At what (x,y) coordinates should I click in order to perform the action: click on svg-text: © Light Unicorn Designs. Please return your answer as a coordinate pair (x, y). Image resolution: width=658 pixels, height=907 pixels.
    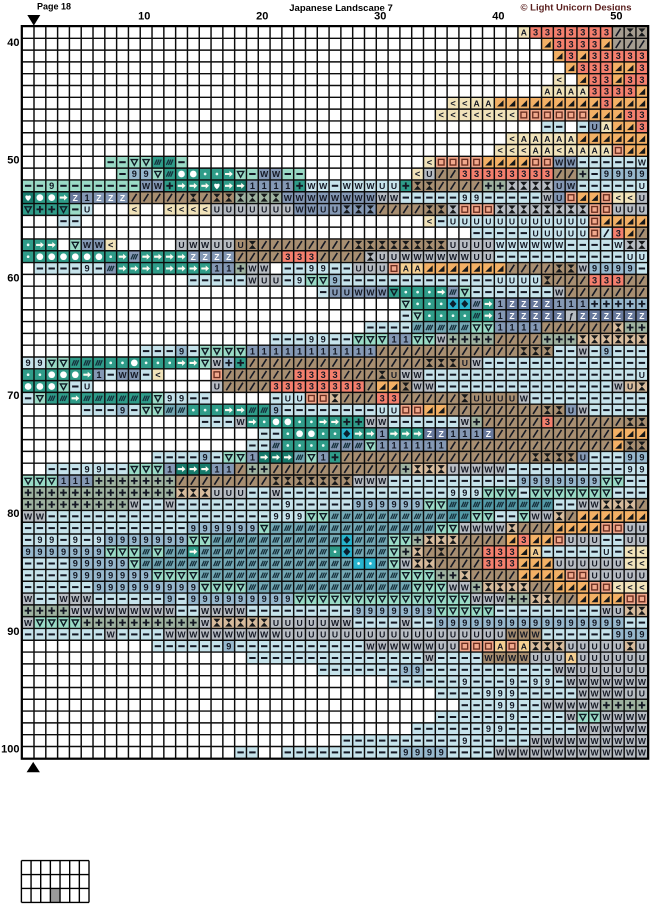
    Looking at the image, I should click on (576, 8).